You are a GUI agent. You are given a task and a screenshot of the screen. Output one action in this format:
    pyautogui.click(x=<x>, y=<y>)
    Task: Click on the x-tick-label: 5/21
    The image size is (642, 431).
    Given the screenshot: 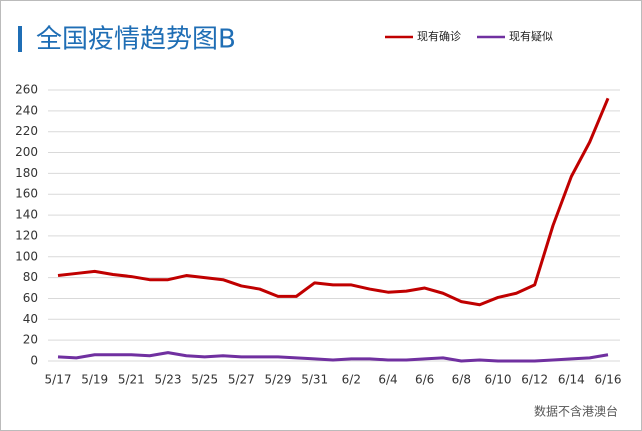 What is the action you would take?
    pyautogui.click(x=131, y=380)
    